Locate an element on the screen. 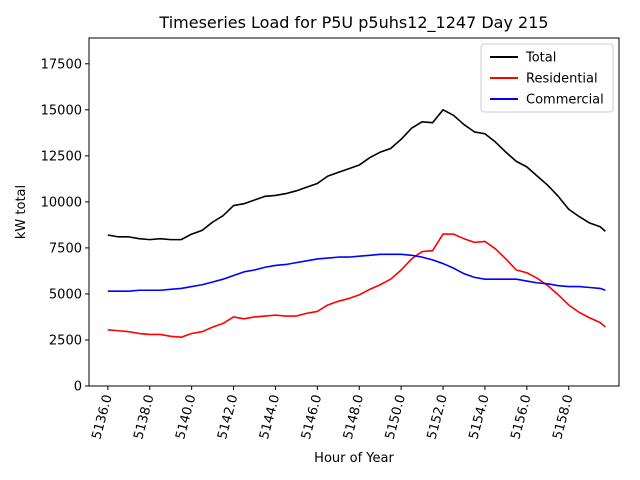 This screenshot has height=480, width=640. legend: Total Residential Commercial is located at coordinates (547, 78).